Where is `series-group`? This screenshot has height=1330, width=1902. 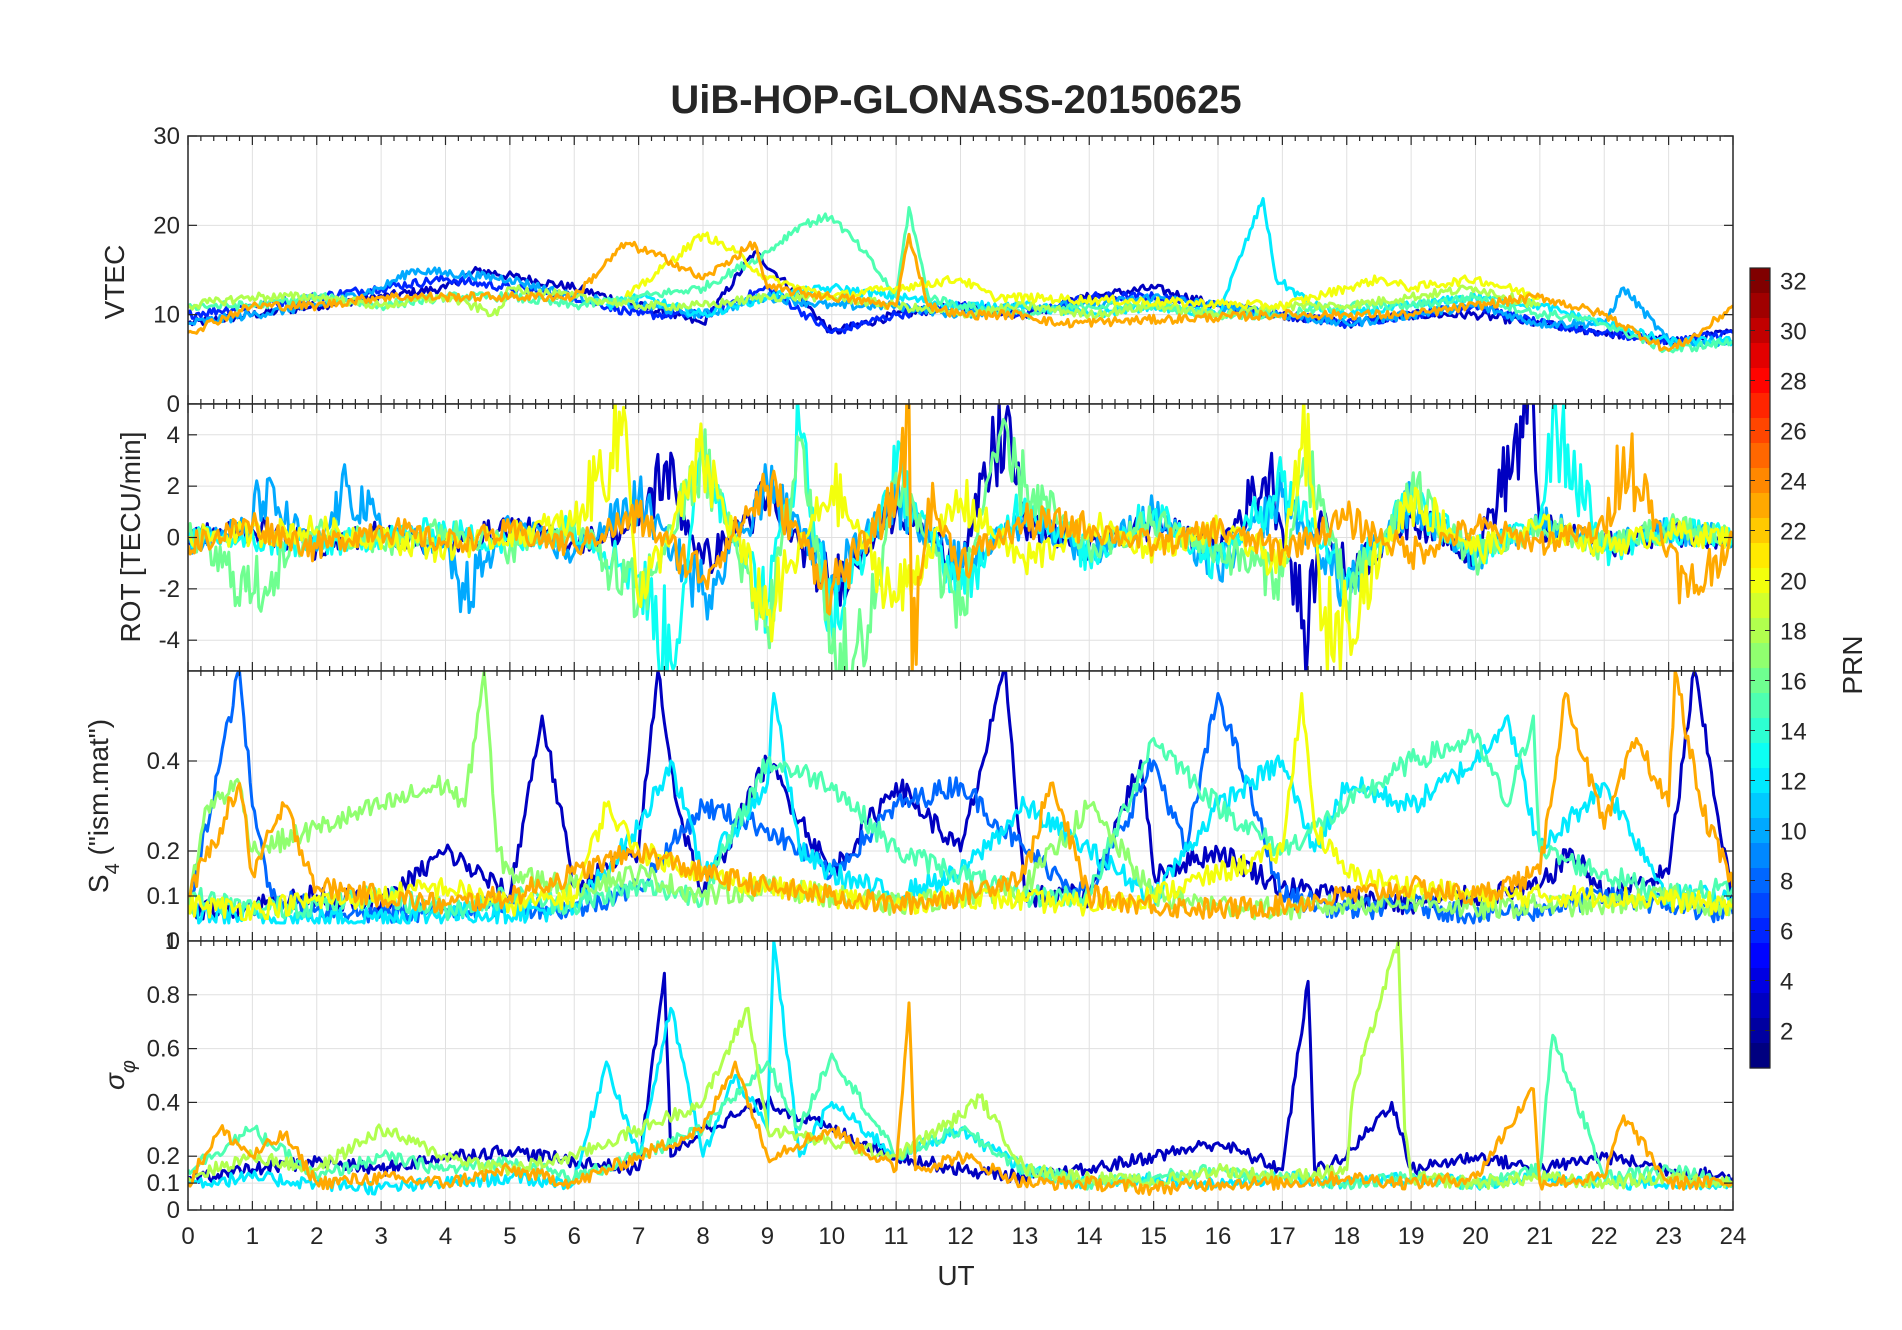 series-group is located at coordinates (960, 275).